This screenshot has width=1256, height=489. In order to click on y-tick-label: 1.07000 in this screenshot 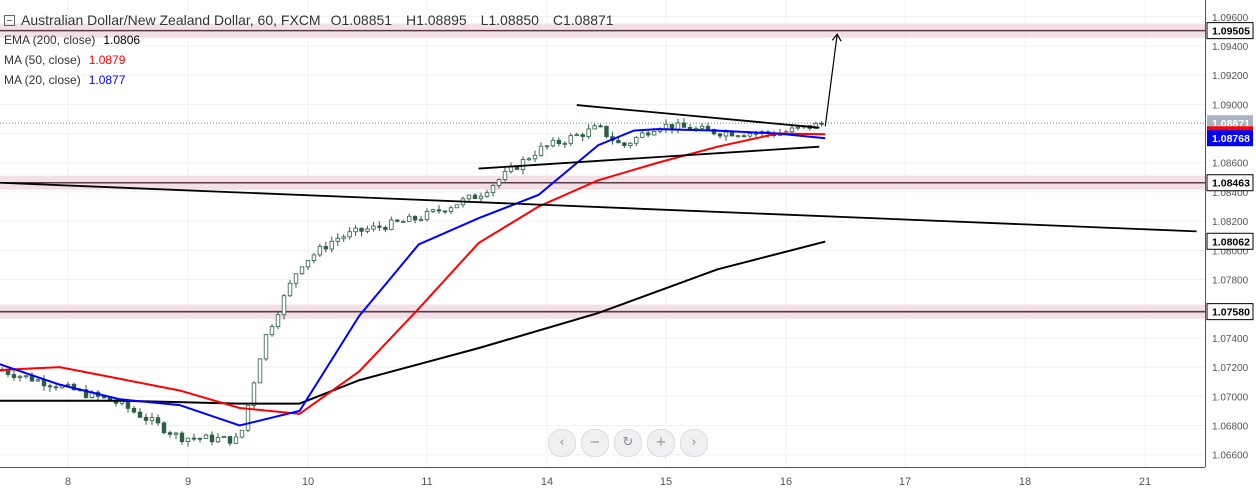, I will do `click(1230, 397)`.